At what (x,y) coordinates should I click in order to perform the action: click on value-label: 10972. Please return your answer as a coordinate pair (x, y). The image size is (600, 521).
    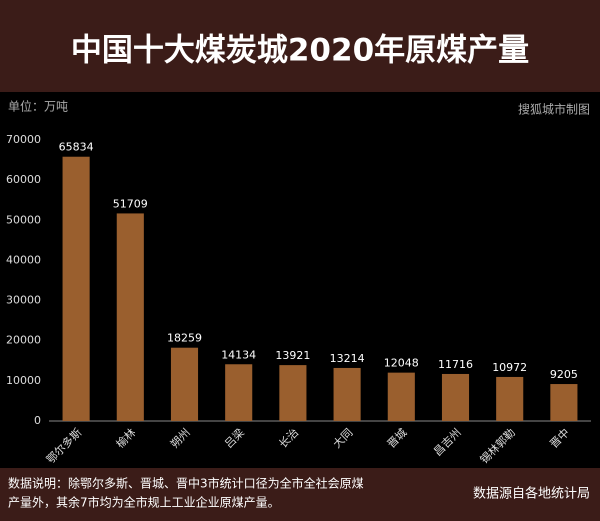
    Looking at the image, I should click on (509, 367).